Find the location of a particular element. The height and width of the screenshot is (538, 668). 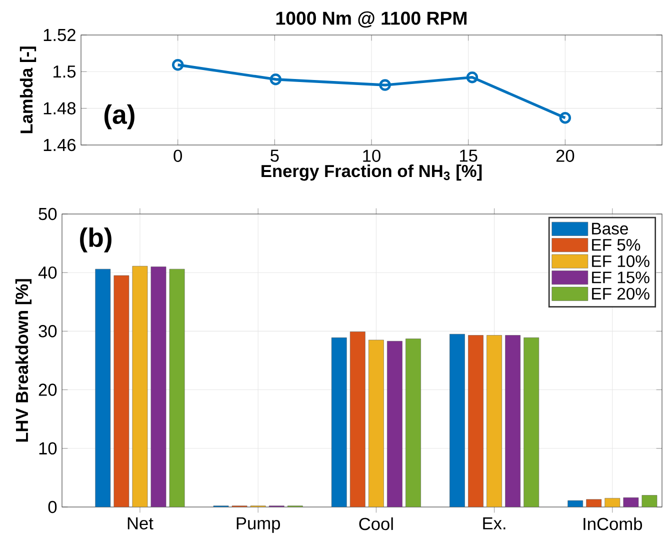

x-tick-label: InComb is located at coordinates (613, 523).